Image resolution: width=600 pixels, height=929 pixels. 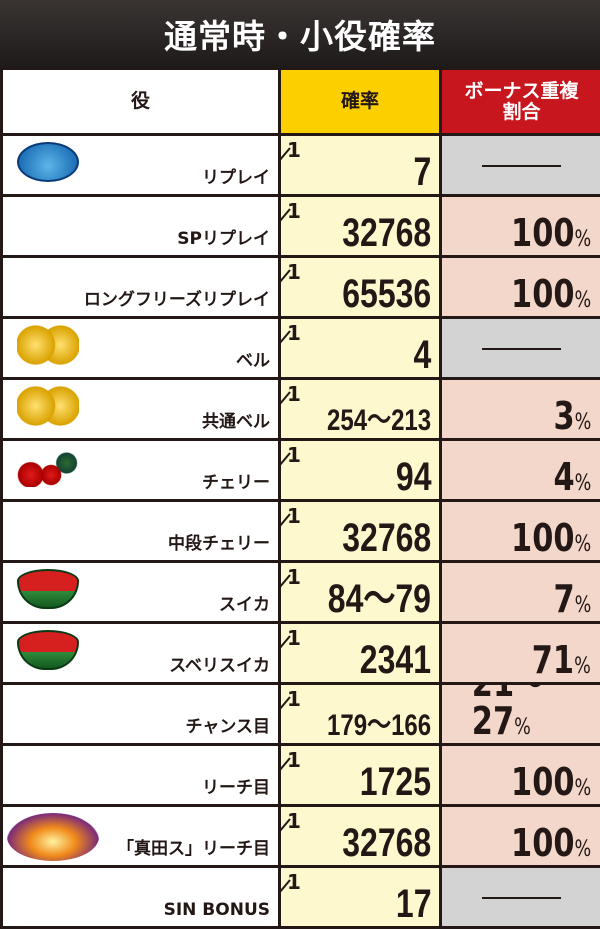 What do you see at coordinates (521, 101) in the screenshot?
I see `header-bonus-overlap: ボーナス重複割合` at bounding box center [521, 101].